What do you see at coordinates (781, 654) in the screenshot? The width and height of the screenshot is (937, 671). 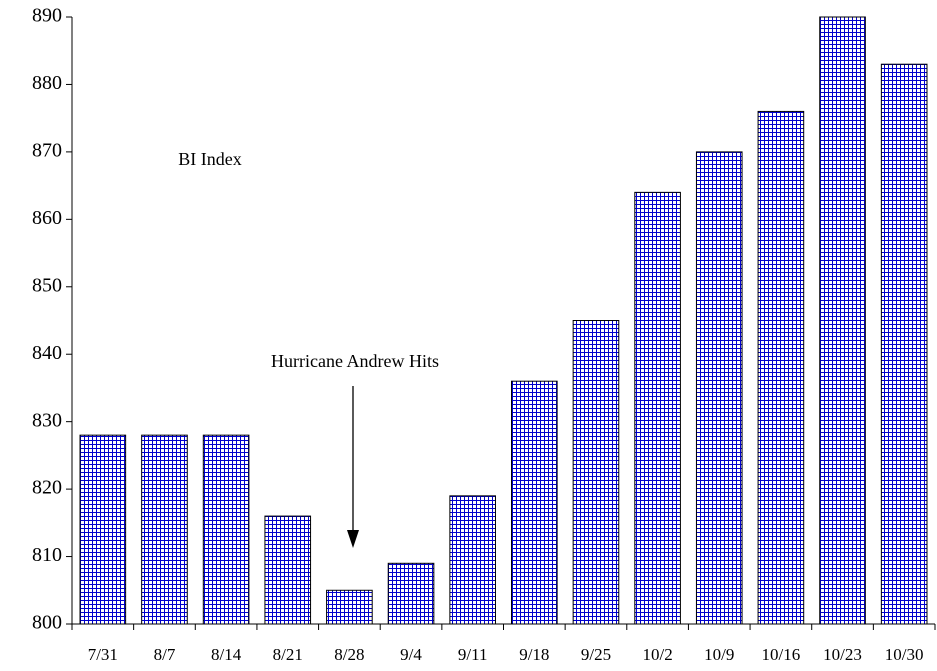 I see `x-tick-label: 10/16` at bounding box center [781, 654].